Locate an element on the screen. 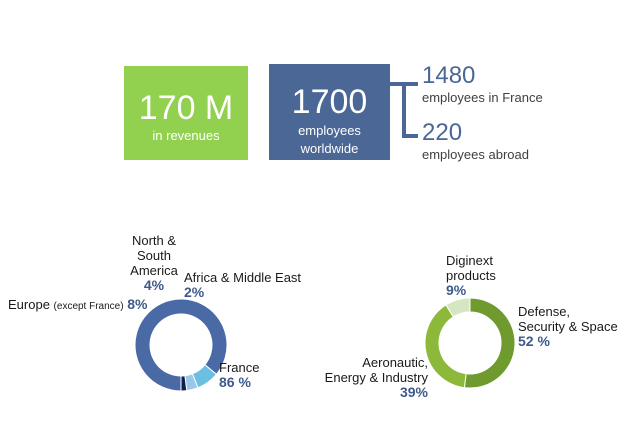 The width and height of the screenshot is (631, 441). pct-africa-me: 2% is located at coordinates (194, 292).